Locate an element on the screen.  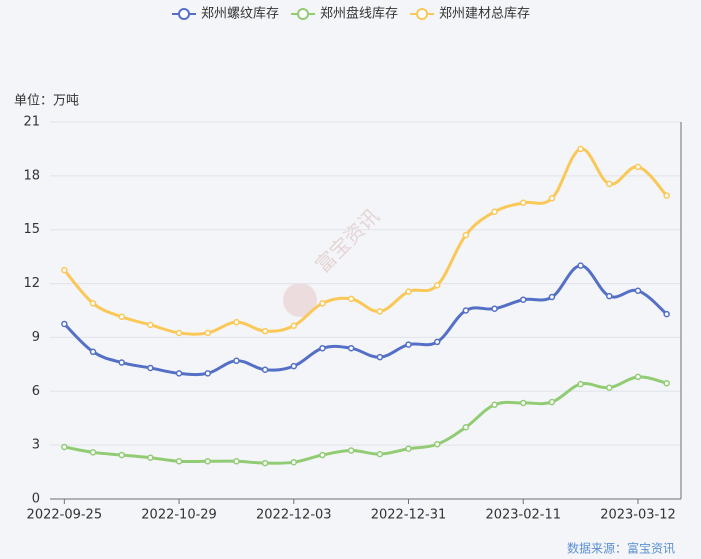
x-tick-label: 2022-12-03 is located at coordinates (294, 515).